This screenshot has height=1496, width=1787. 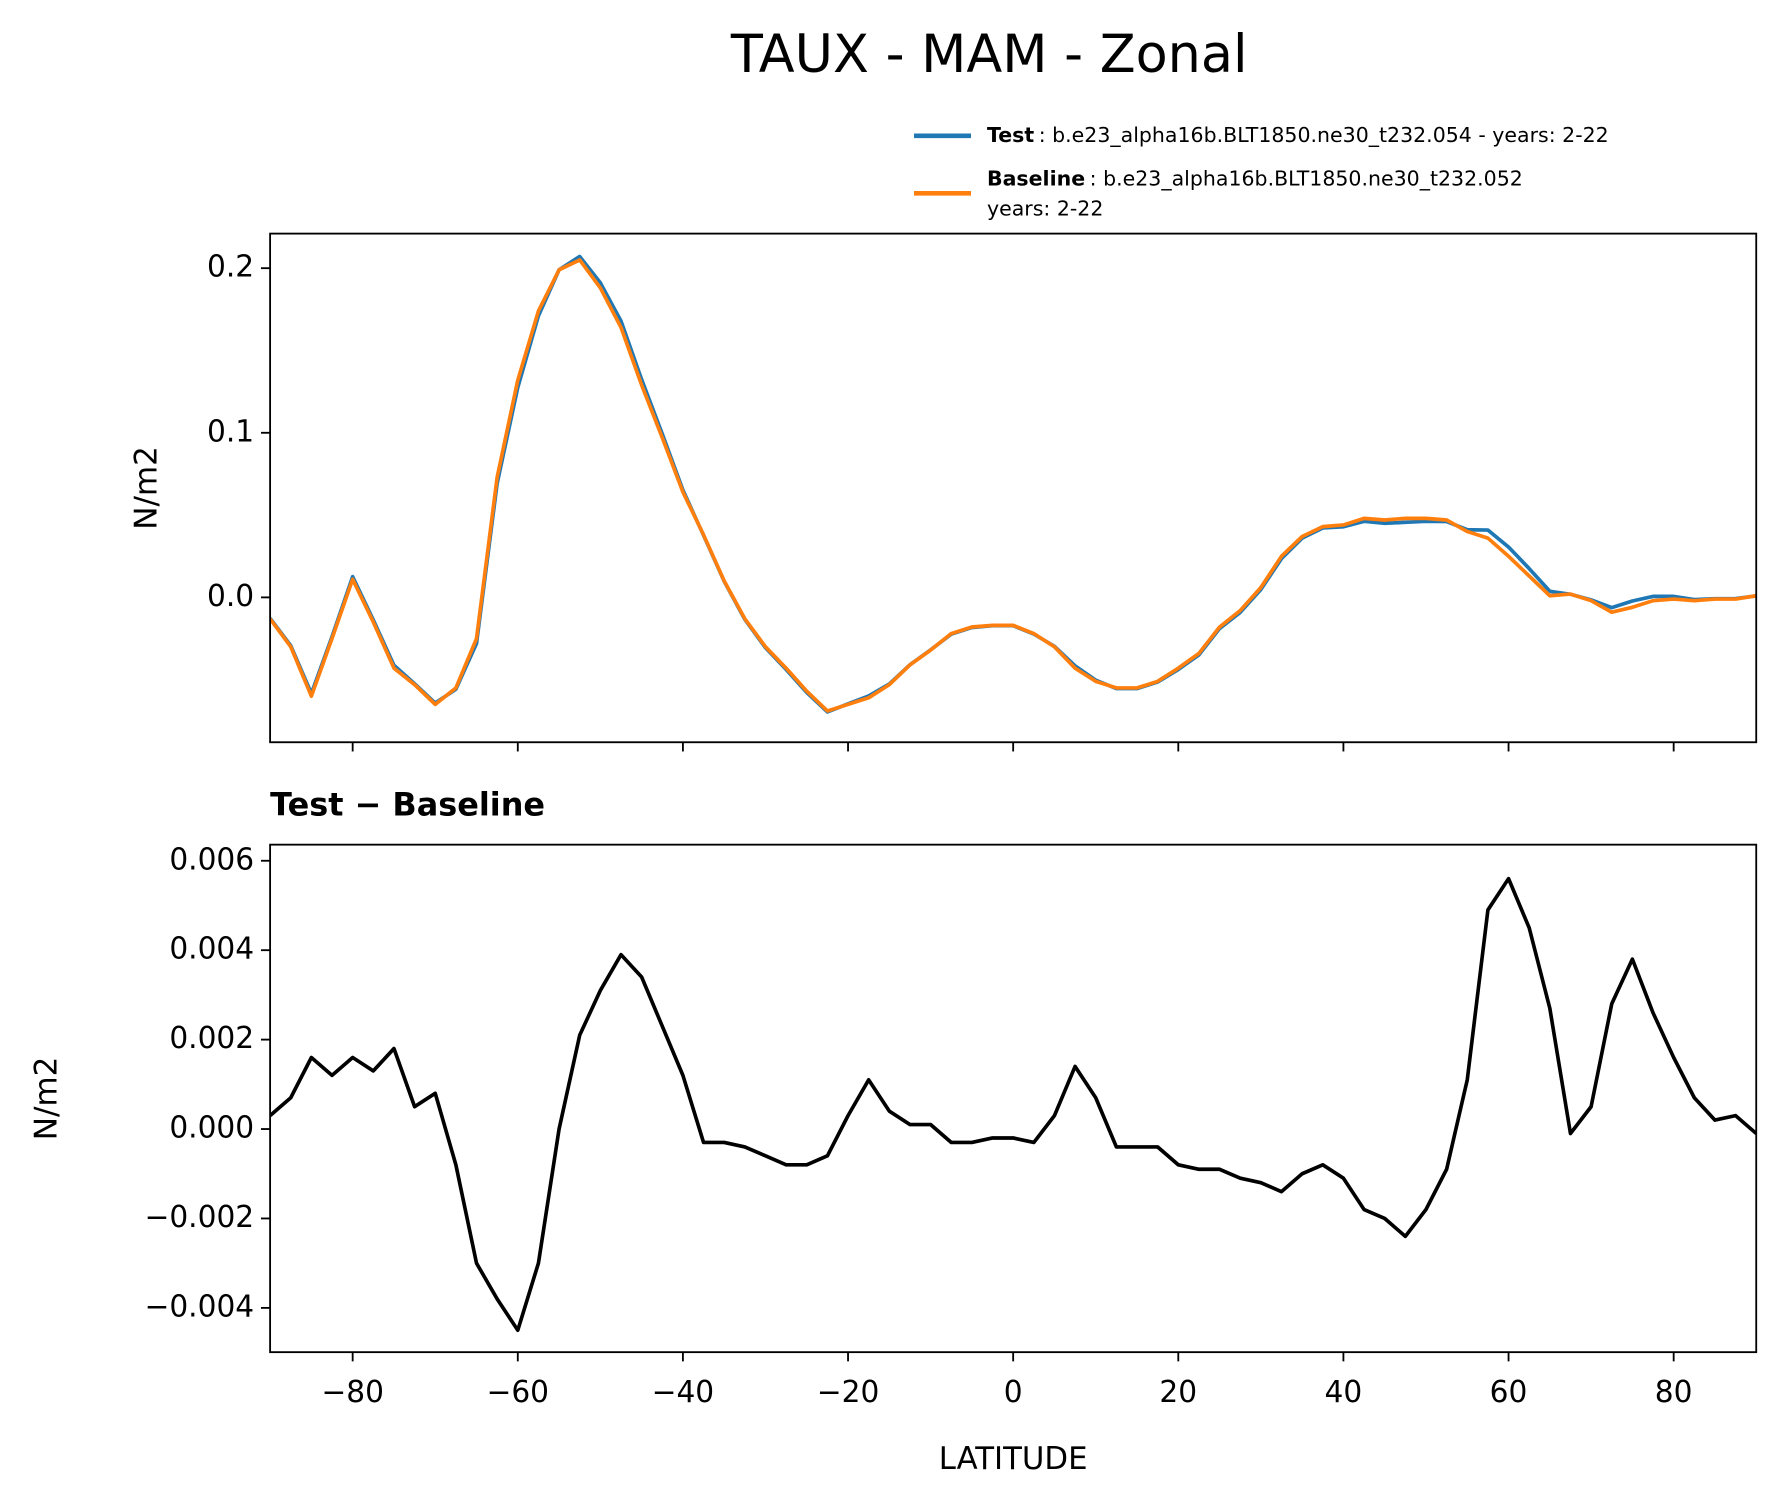 What do you see at coordinates (211, 949) in the screenshot?
I see `y-tick-label: 0.004` at bounding box center [211, 949].